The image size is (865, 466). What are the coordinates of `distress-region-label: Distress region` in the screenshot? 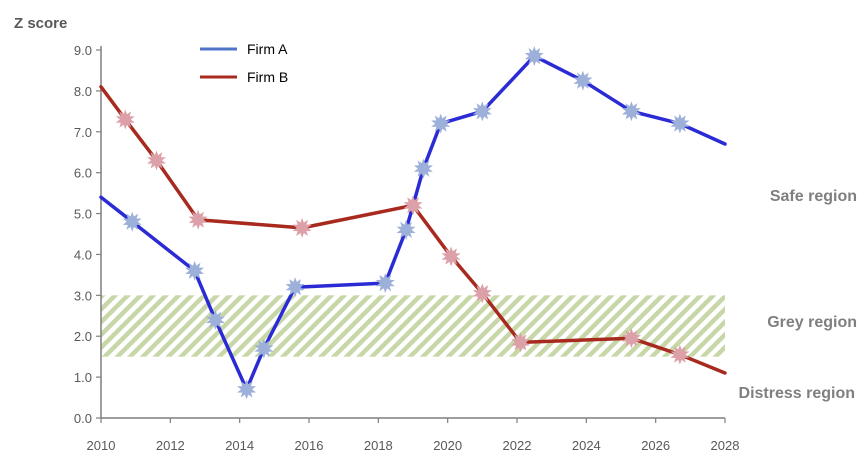 It's located at (797, 393).